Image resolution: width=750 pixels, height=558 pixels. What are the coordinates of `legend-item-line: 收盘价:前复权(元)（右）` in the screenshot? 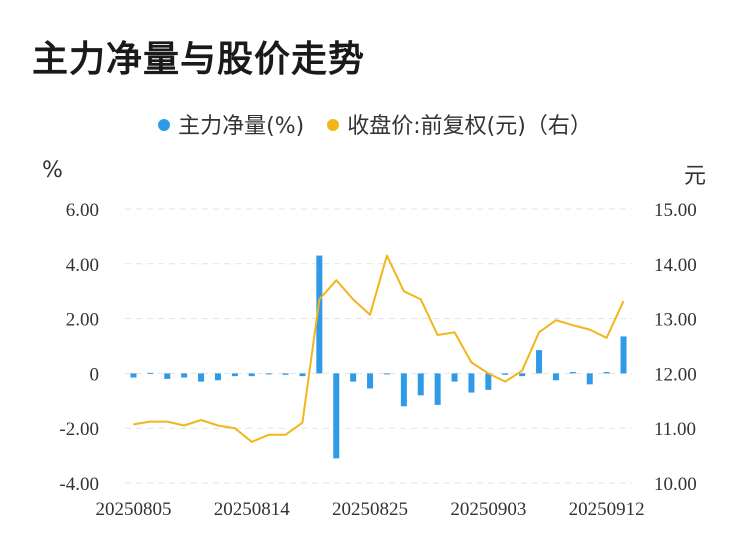 It's located at (459, 124).